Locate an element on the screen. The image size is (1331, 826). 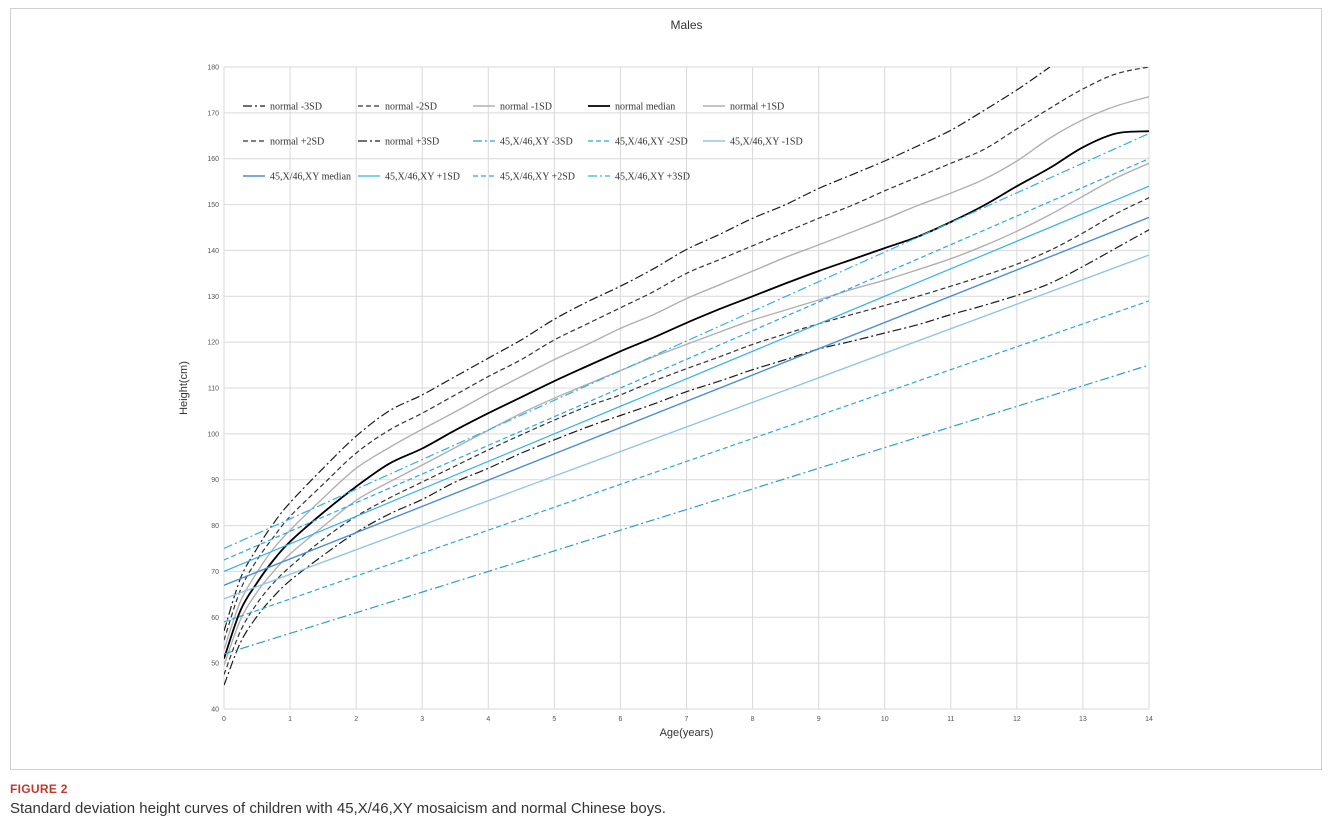
y-axis-title: Height(cm) is located at coordinates (184, 388).